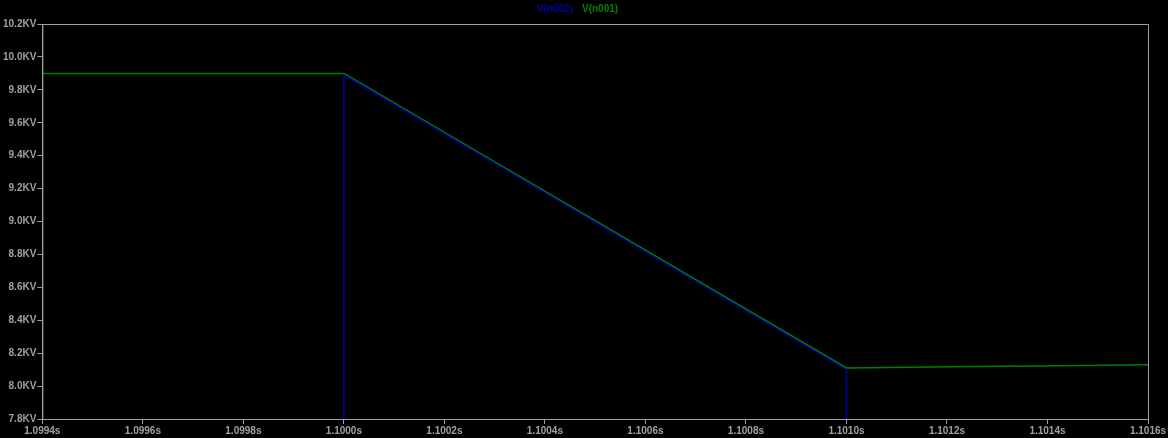 The width and height of the screenshot is (1168, 438). Describe the element at coordinates (846, 430) in the screenshot. I see `x-tick-label: 1.1010s` at that location.